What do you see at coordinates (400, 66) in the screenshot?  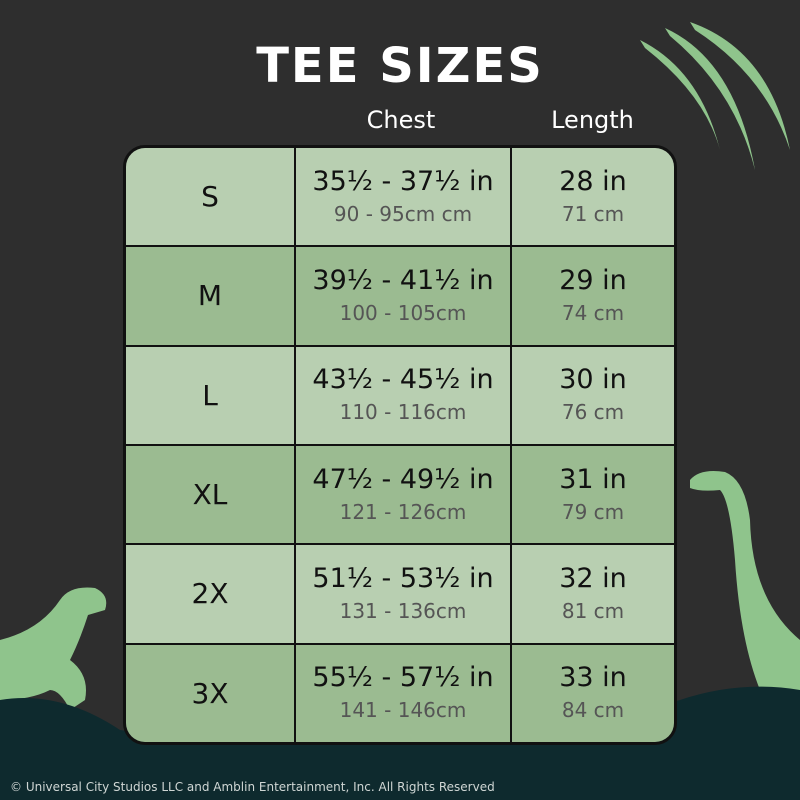 I see `page-title: TEE SIZES` at bounding box center [400, 66].